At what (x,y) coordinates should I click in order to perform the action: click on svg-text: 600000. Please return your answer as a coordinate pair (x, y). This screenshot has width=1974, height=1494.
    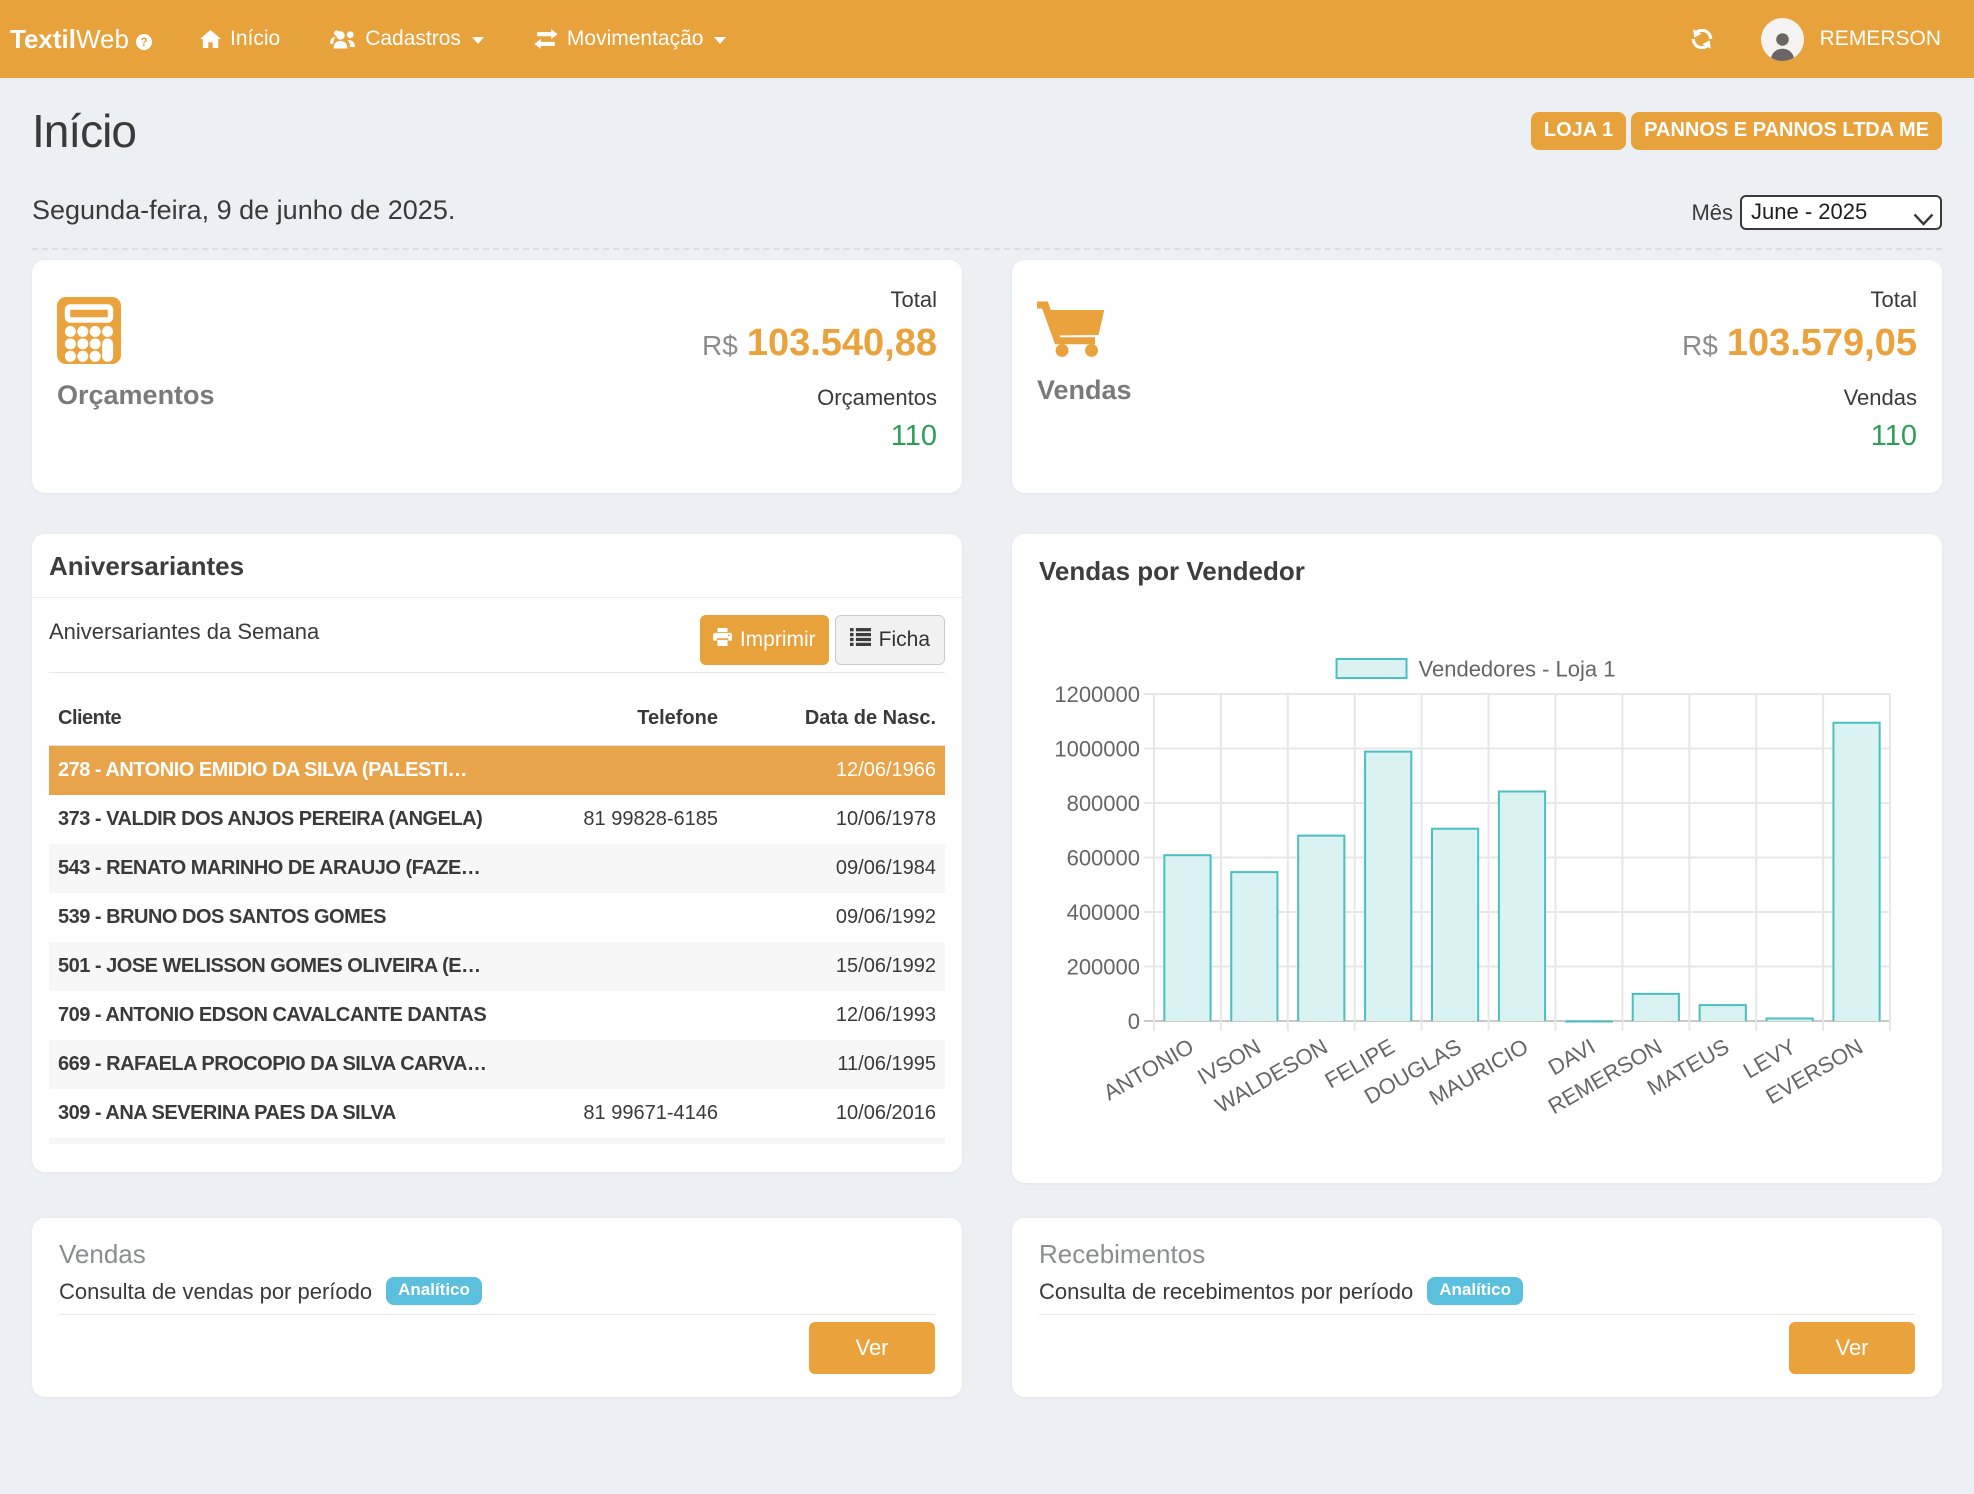
    Looking at the image, I should click on (1103, 858).